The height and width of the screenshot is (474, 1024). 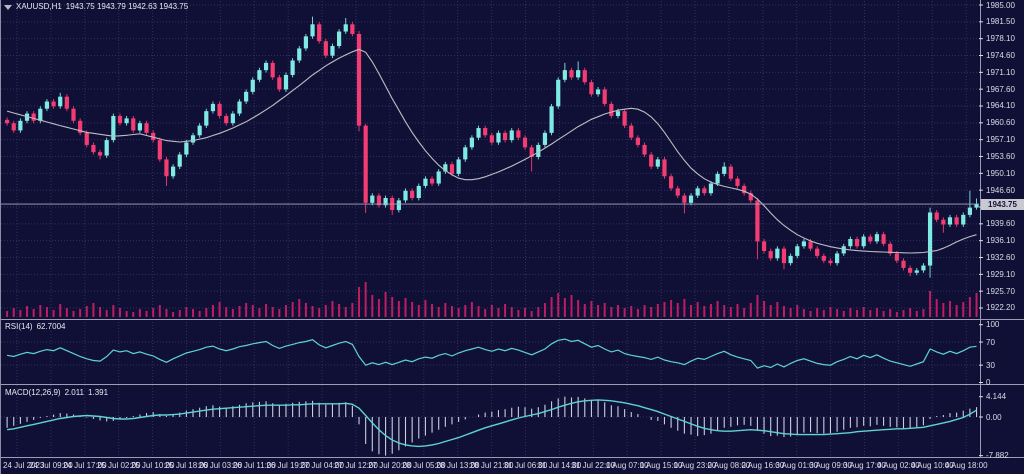 What do you see at coordinates (994, 417) in the screenshot?
I see `macd-tick-label: 0.00` at bounding box center [994, 417].